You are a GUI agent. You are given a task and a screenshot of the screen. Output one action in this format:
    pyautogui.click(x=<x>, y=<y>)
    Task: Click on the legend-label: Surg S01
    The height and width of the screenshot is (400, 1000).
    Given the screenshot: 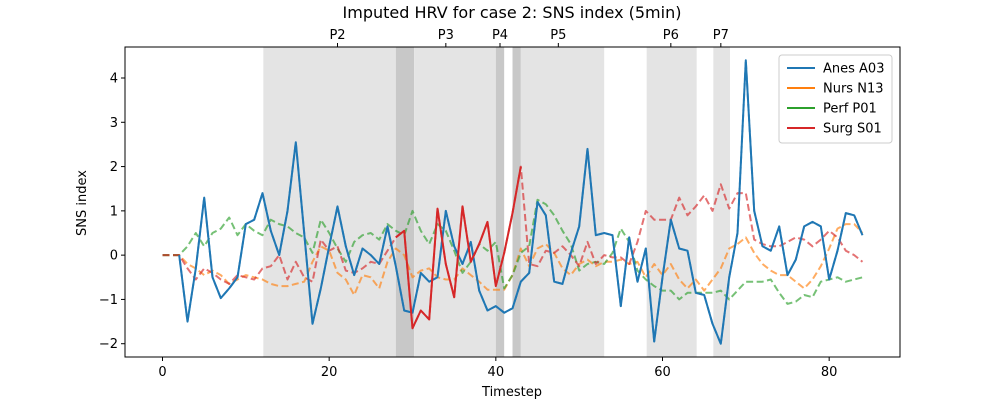 What is the action you would take?
    pyautogui.click(x=852, y=129)
    